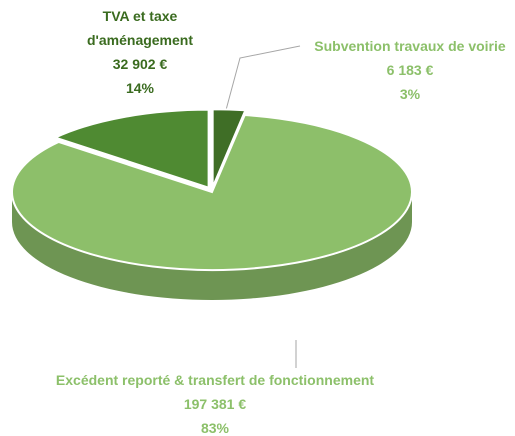 The width and height of the screenshot is (515, 436). Describe the element at coordinates (140, 64) in the screenshot. I see `value-label: 32 902 €` at that location.